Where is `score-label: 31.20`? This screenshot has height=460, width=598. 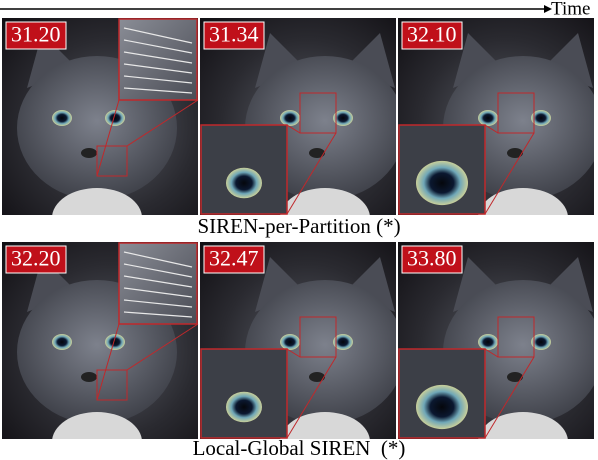 score-label: 31.20 is located at coordinates (36, 34).